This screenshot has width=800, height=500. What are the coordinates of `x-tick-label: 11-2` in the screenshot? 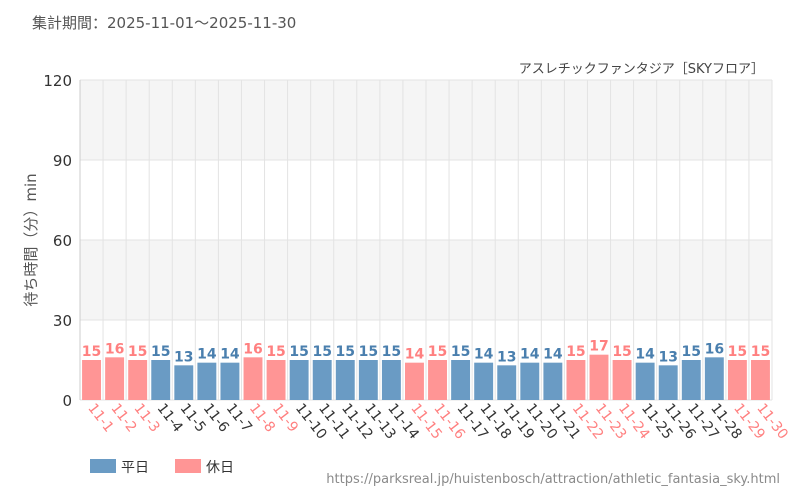 It's located at (123, 418).